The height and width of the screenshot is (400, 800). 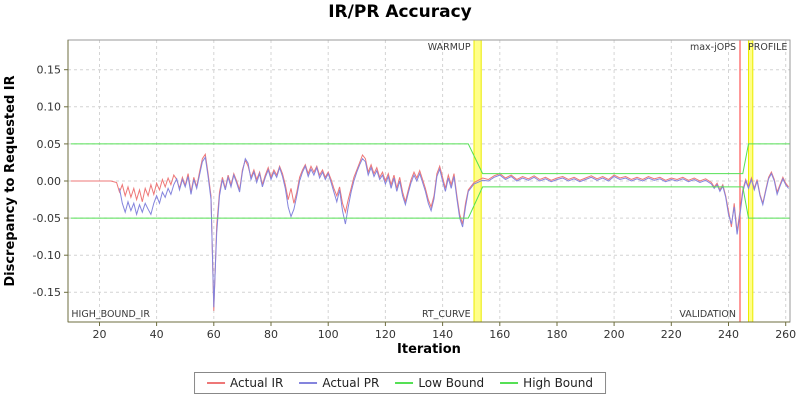 I want to click on svg-text: RT_CURVE, so click(x=446, y=314).